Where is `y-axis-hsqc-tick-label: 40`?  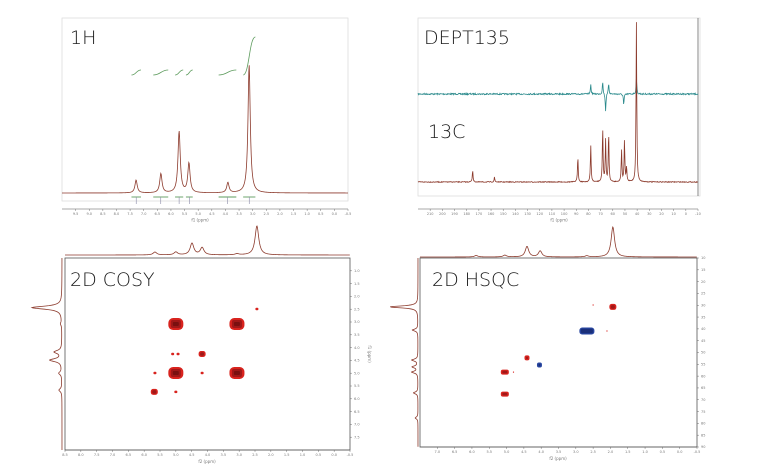 y-axis-hsqc-tick-label: 40 is located at coordinates (703, 329).